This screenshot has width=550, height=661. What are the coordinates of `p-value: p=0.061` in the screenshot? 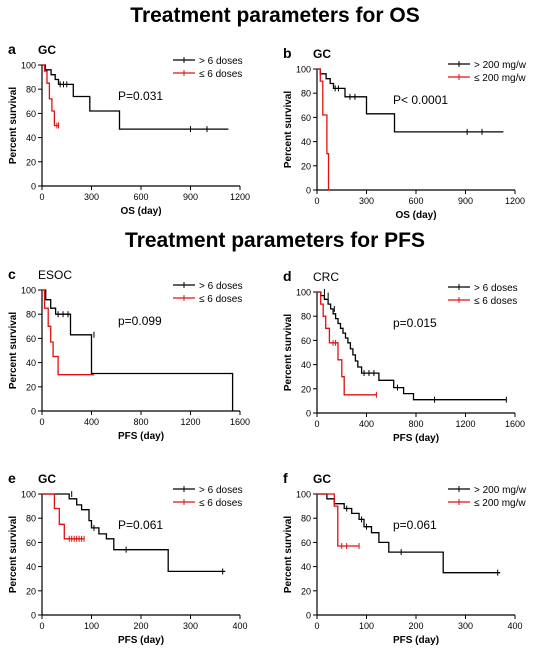 It's located at (415, 525).